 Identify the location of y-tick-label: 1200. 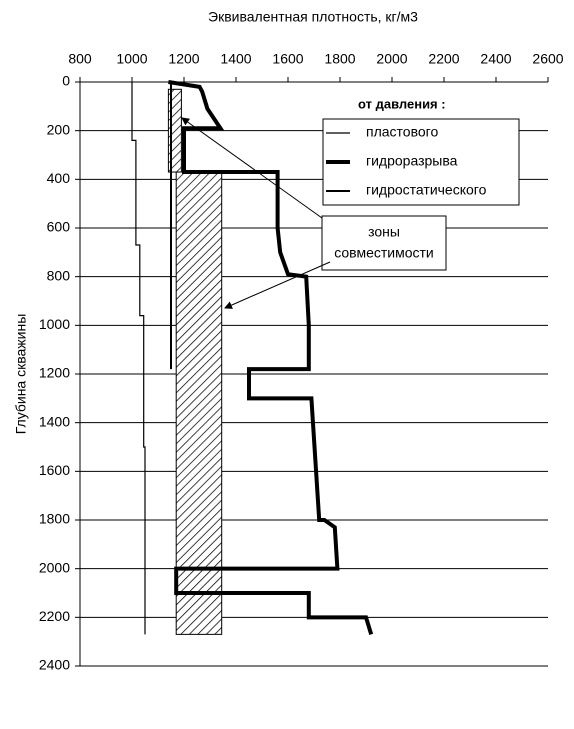
(54, 373).